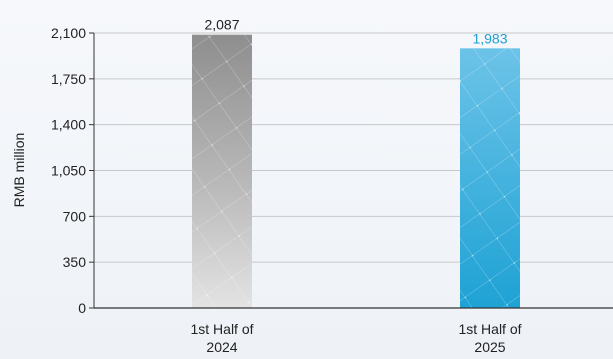 The width and height of the screenshot is (613, 359). Describe the element at coordinates (75, 216) in the screenshot. I see `y-tick-label: 700` at that location.